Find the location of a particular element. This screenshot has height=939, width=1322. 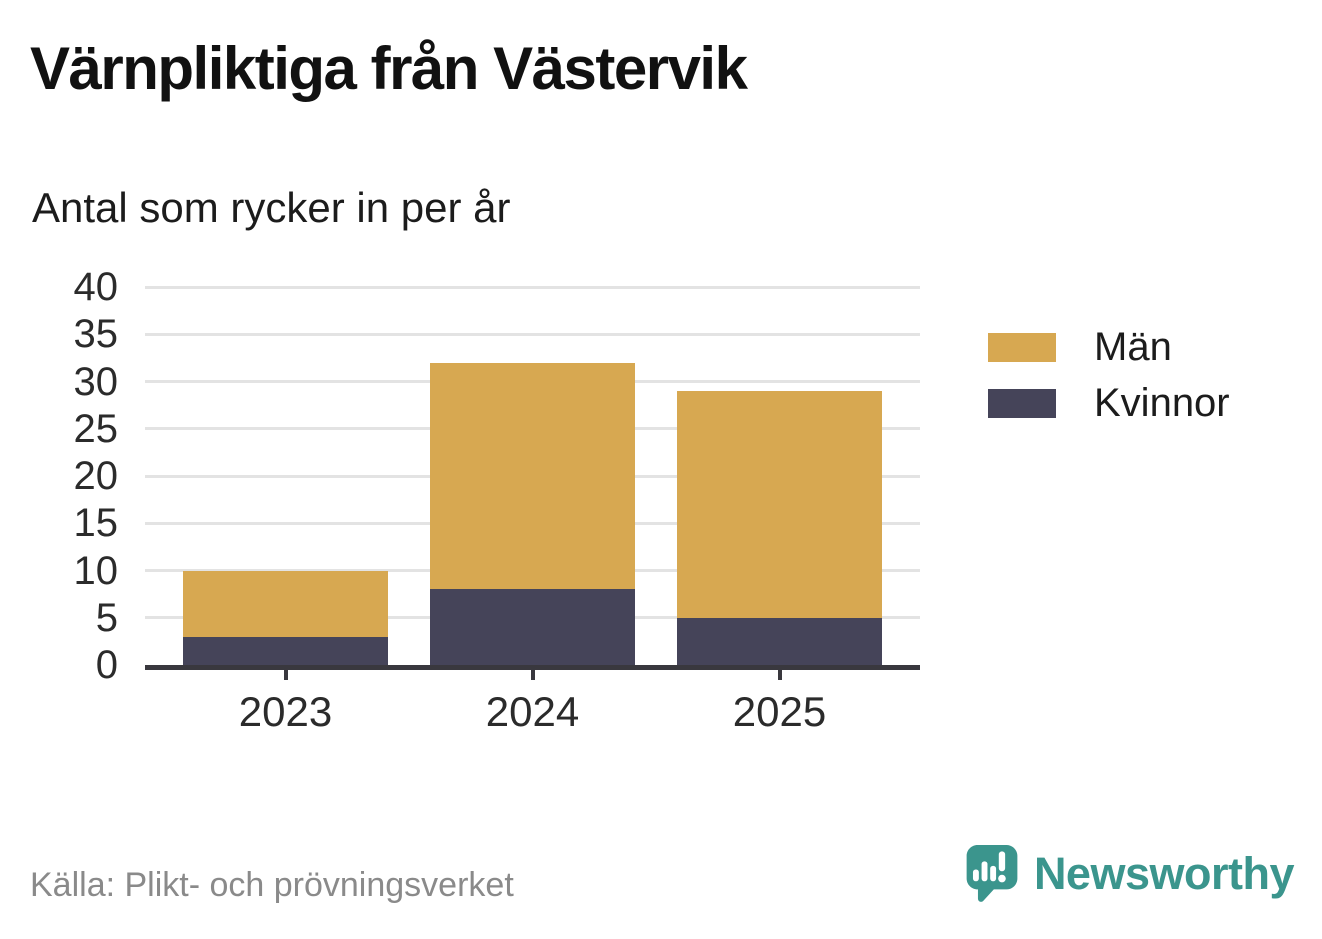

y-tick-label-25: 25 is located at coordinates (96, 428).